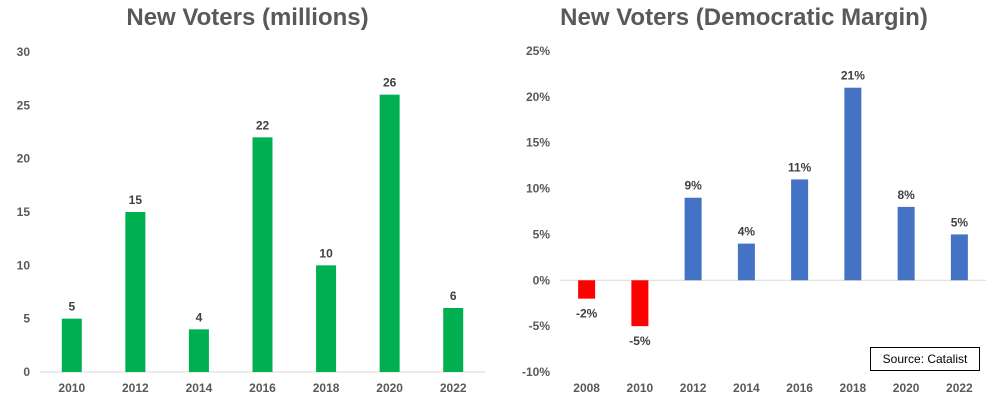  What do you see at coordinates (538, 143) in the screenshot?
I see `y-tick-label: 15%` at bounding box center [538, 143].